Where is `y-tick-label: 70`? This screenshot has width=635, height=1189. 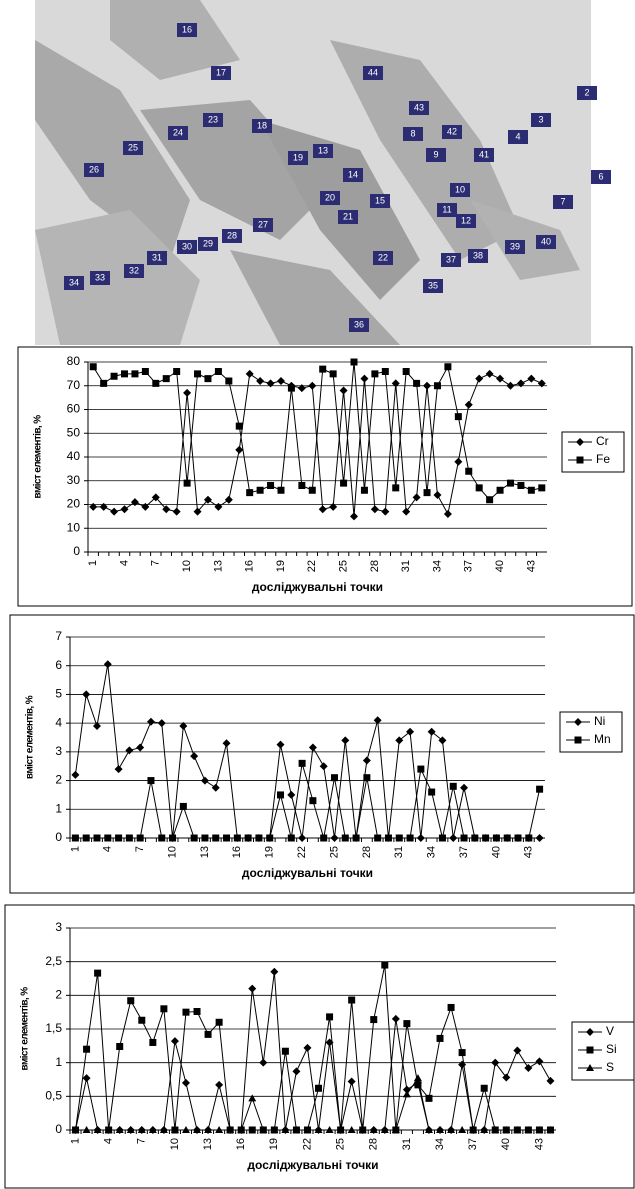 y-tick-label: 70 is located at coordinates (74, 385).